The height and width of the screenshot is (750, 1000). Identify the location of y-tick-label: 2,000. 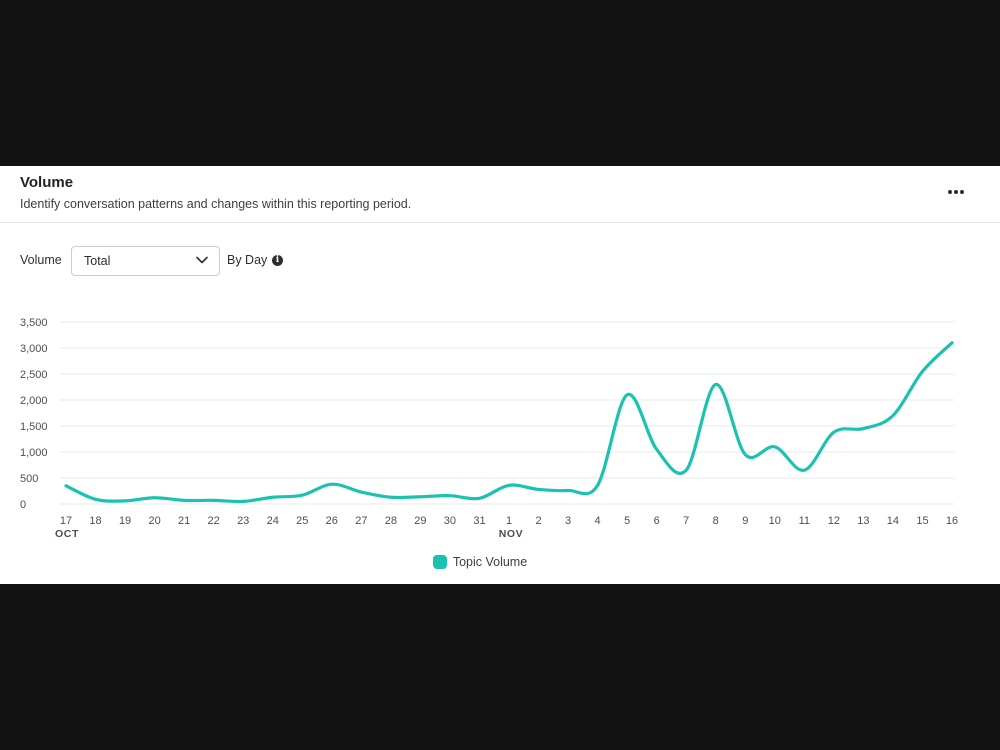
(34, 401).